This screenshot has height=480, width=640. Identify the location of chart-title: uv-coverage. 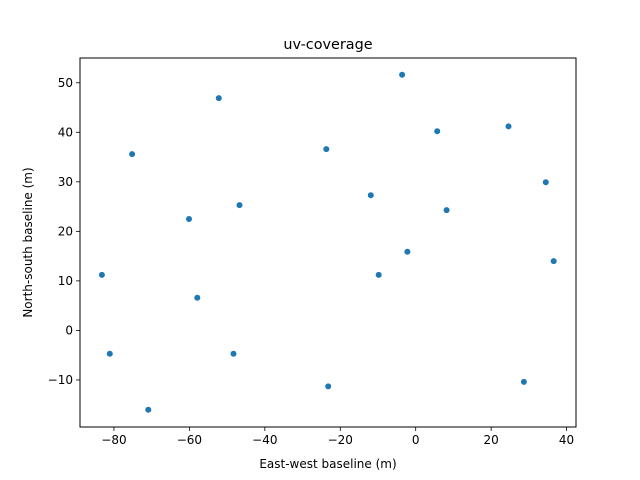
(327, 45).